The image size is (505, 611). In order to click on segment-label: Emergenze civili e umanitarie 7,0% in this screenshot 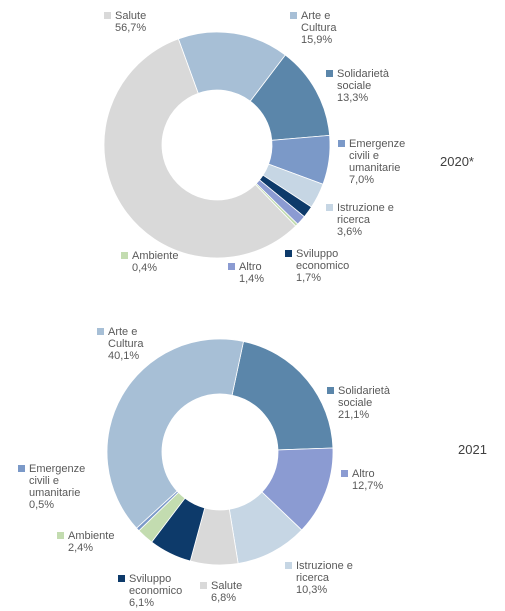, I will do `click(371, 162)`.